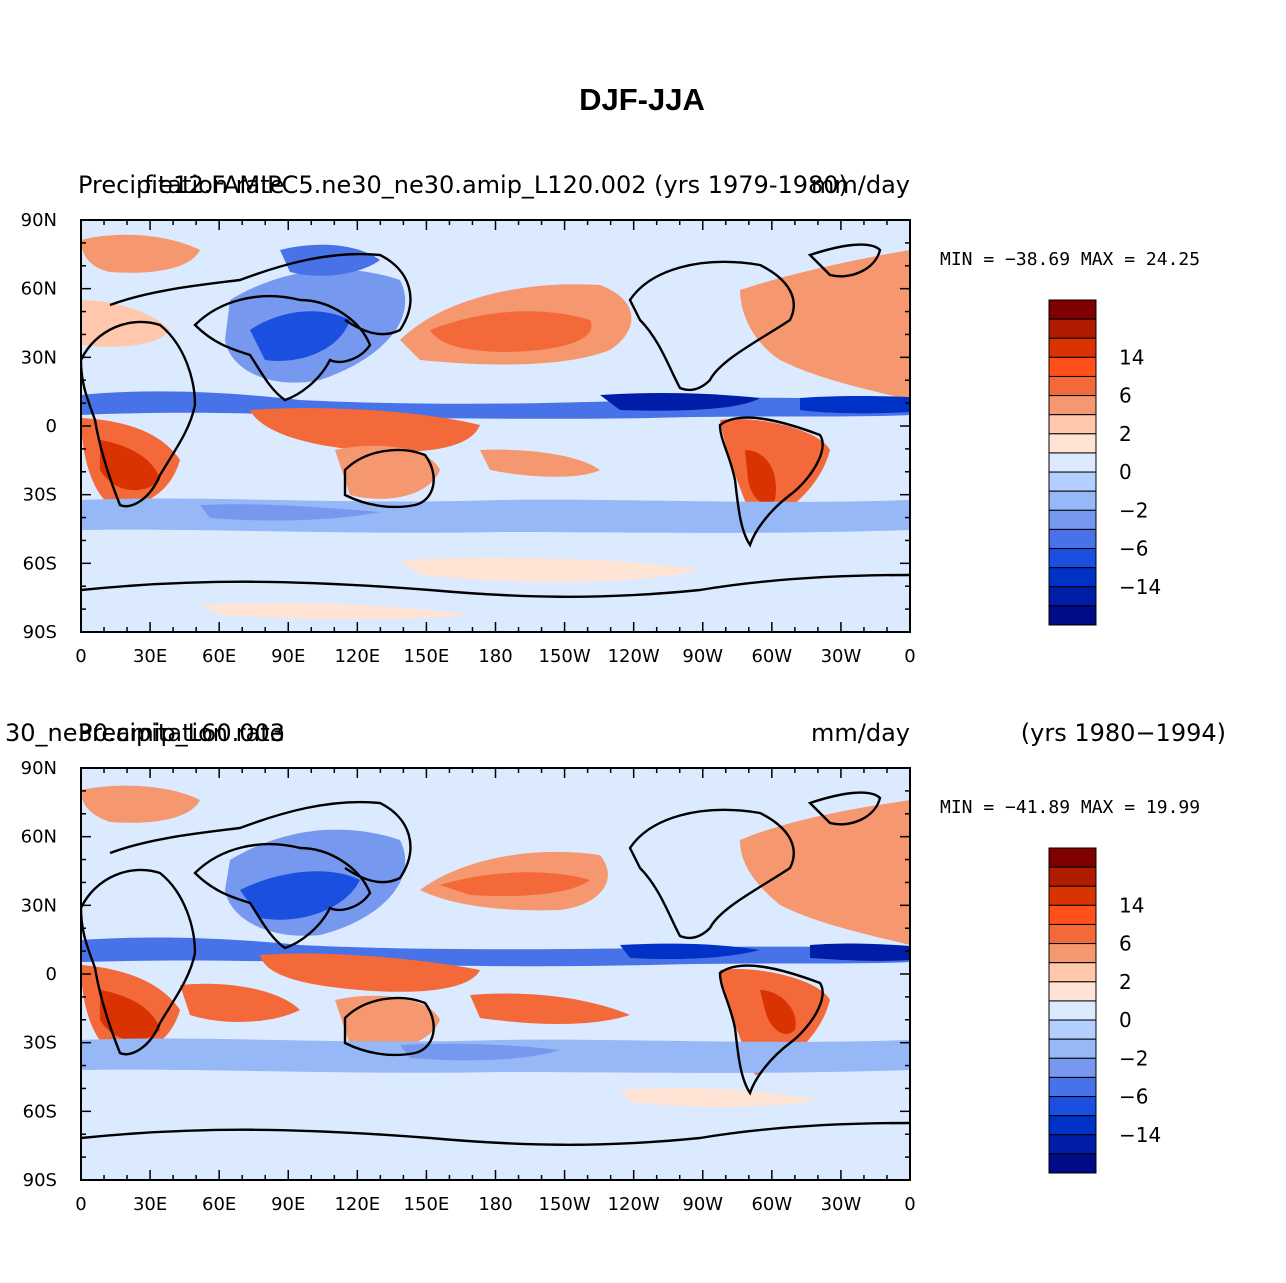 The image size is (1286, 1283). I want to click on panel-center-title: 30_ne30.amip_L60.003, so click(145, 733).